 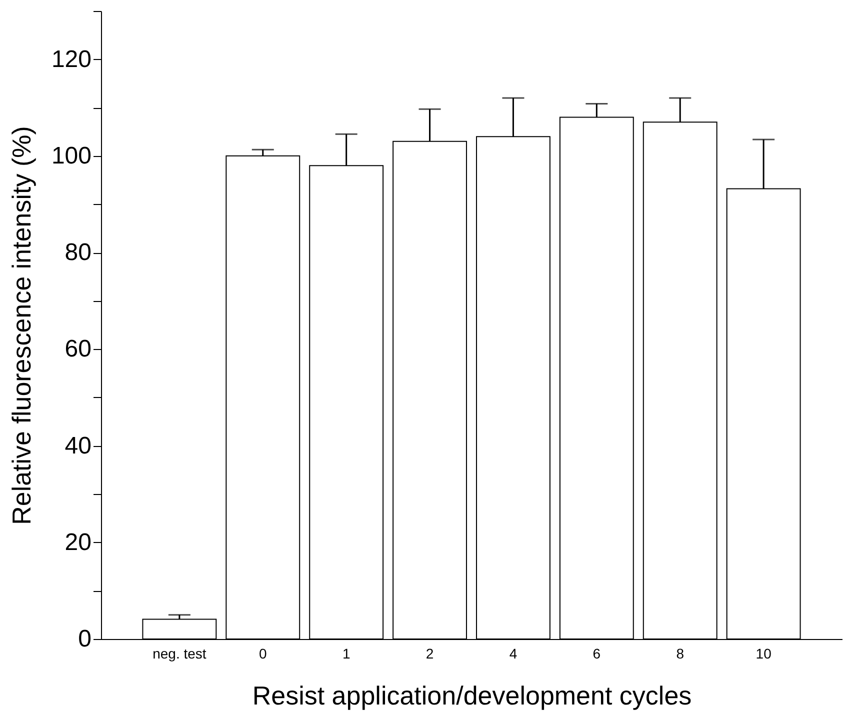 I want to click on x-tick-label: 0, so click(x=262, y=654).